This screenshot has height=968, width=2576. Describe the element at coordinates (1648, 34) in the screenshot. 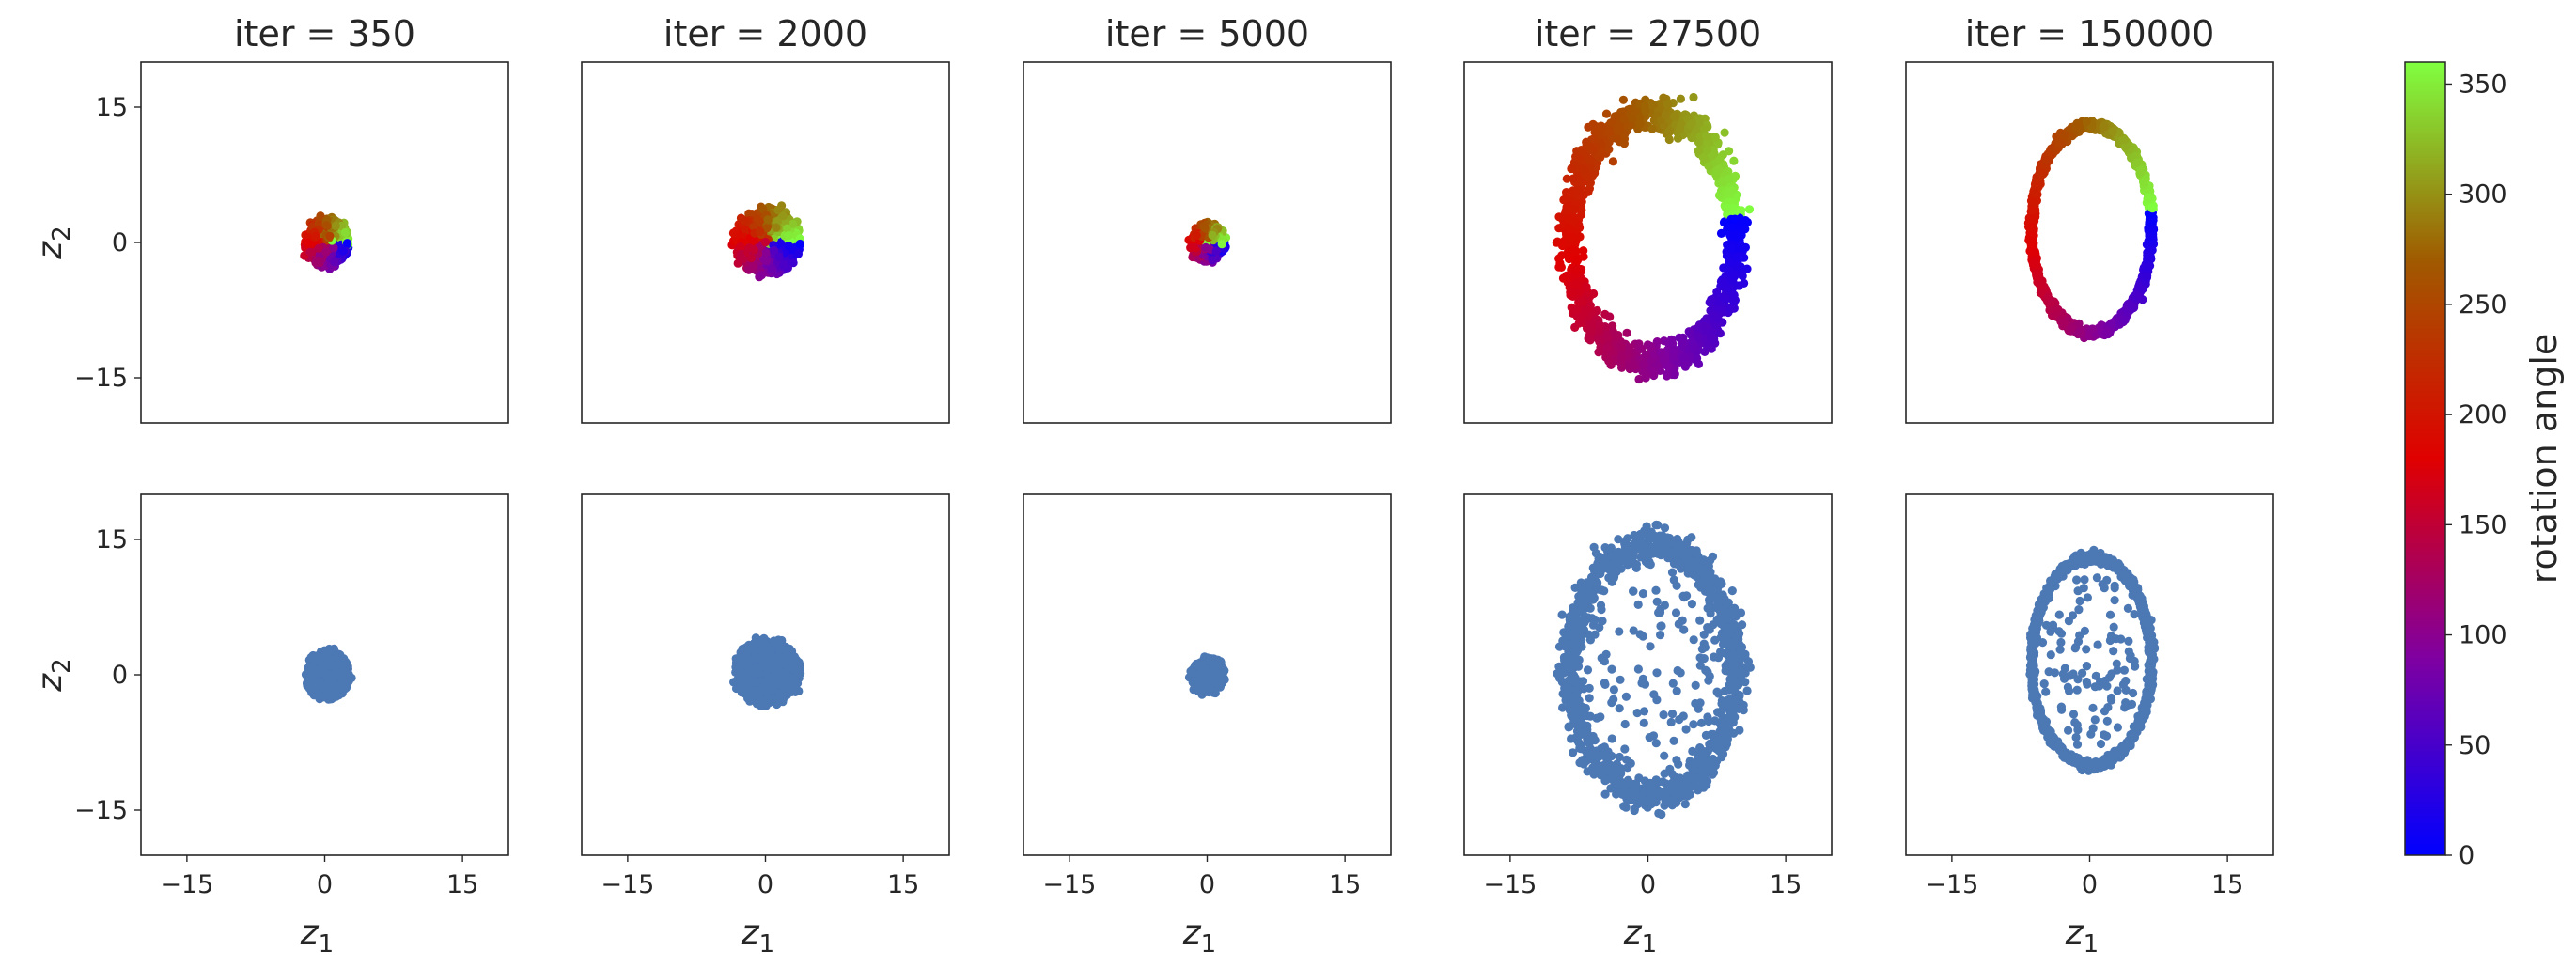

I see `panel-title: iter = 27500` at that location.